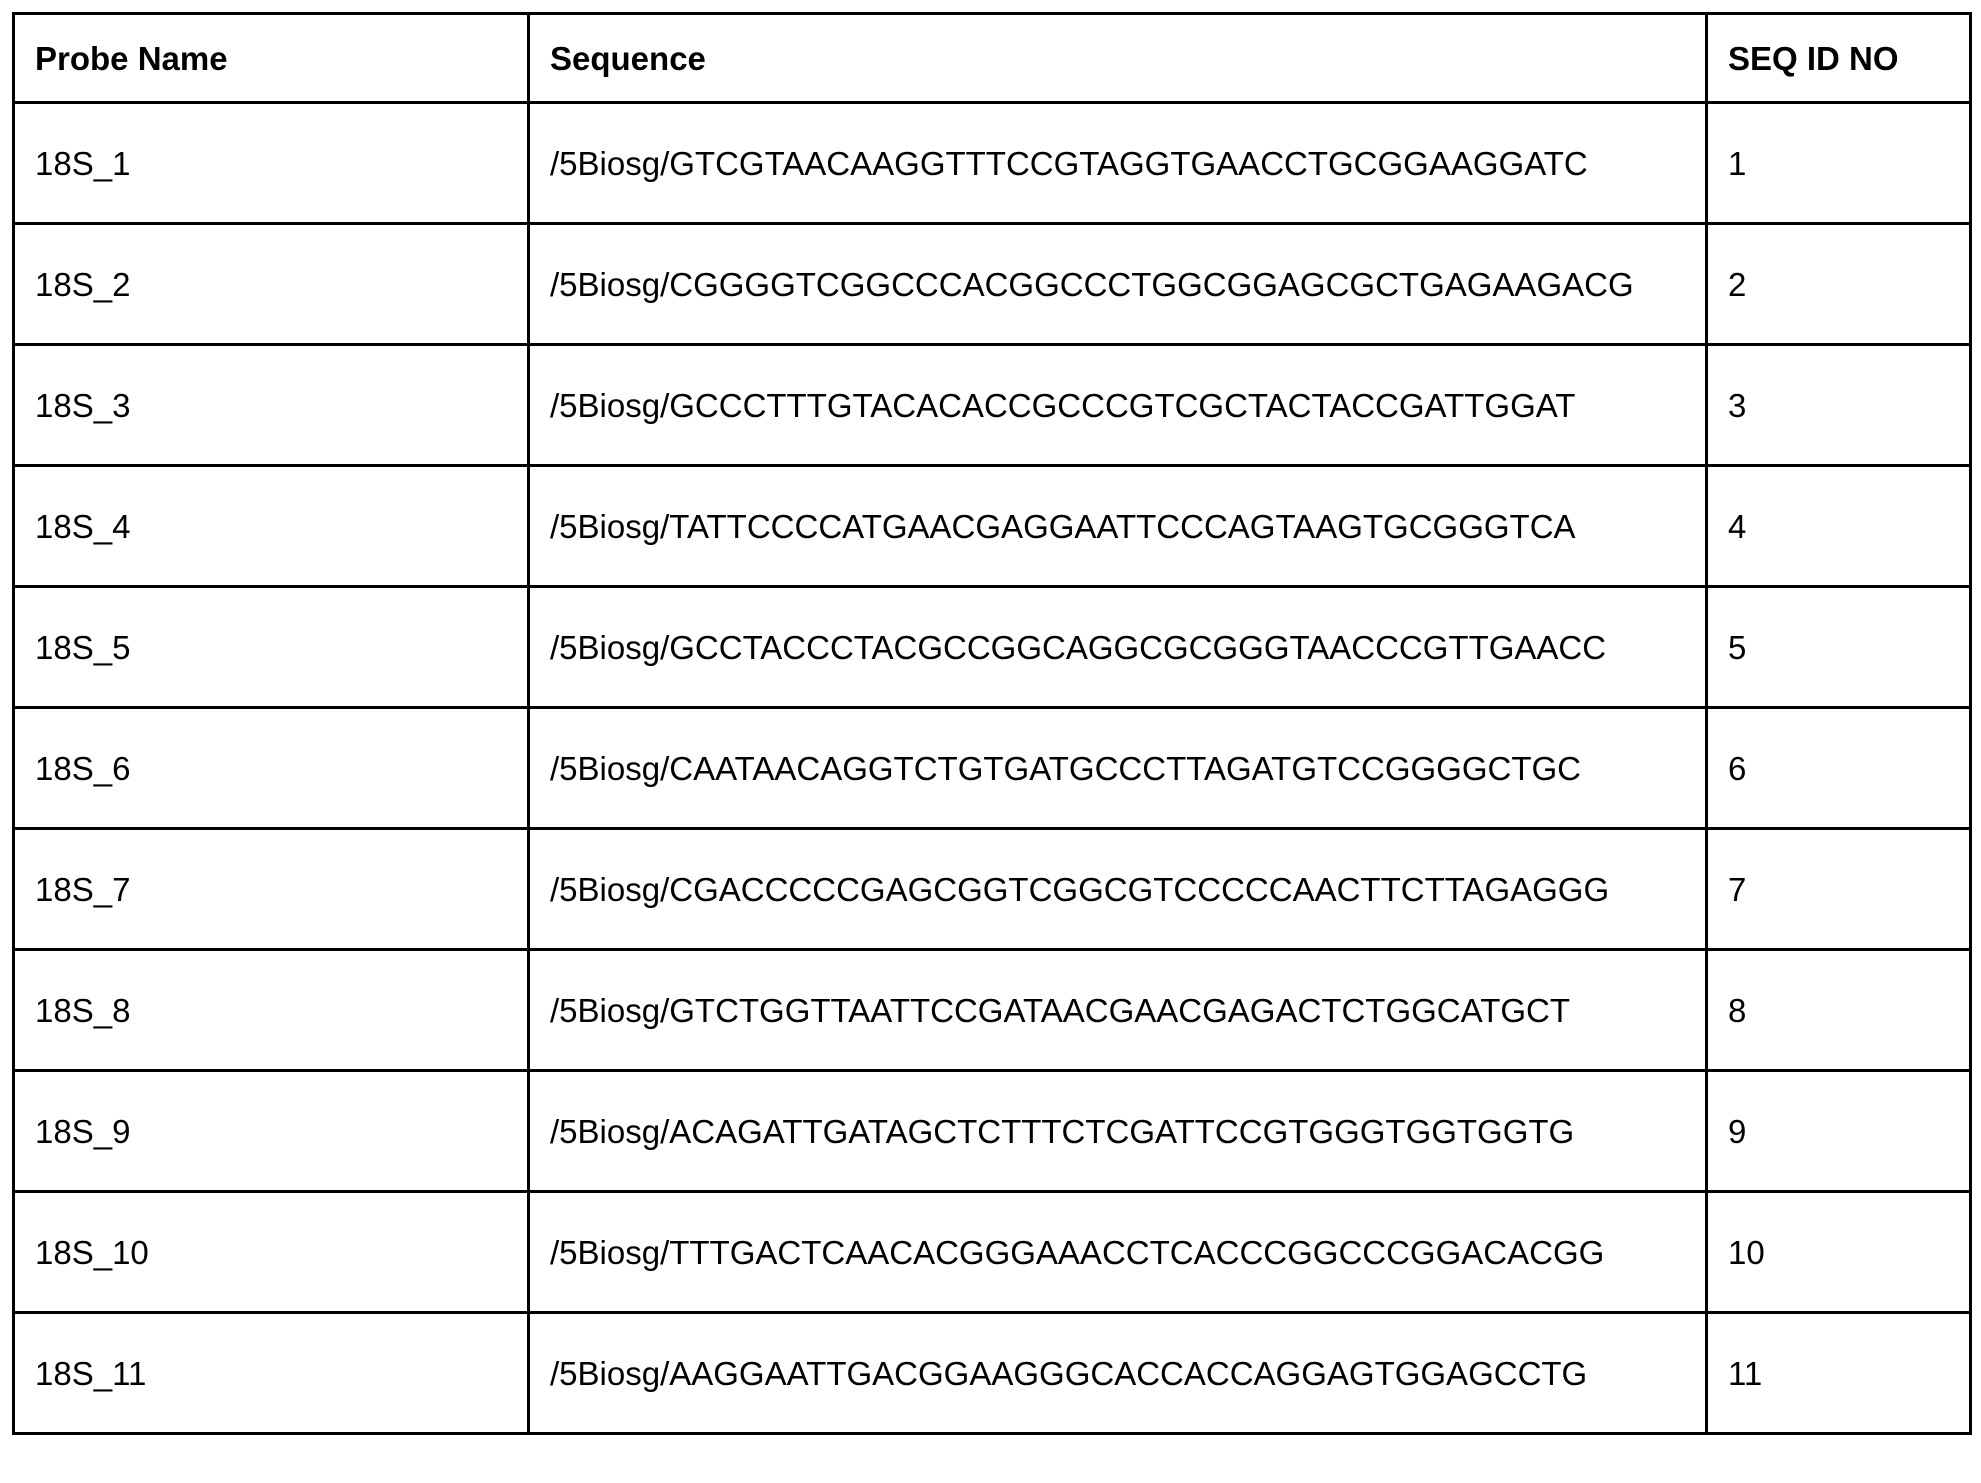 The width and height of the screenshot is (1981, 1483). What do you see at coordinates (1839, 58) in the screenshot?
I see `header-seq-id-no: SEQ ID NO` at bounding box center [1839, 58].